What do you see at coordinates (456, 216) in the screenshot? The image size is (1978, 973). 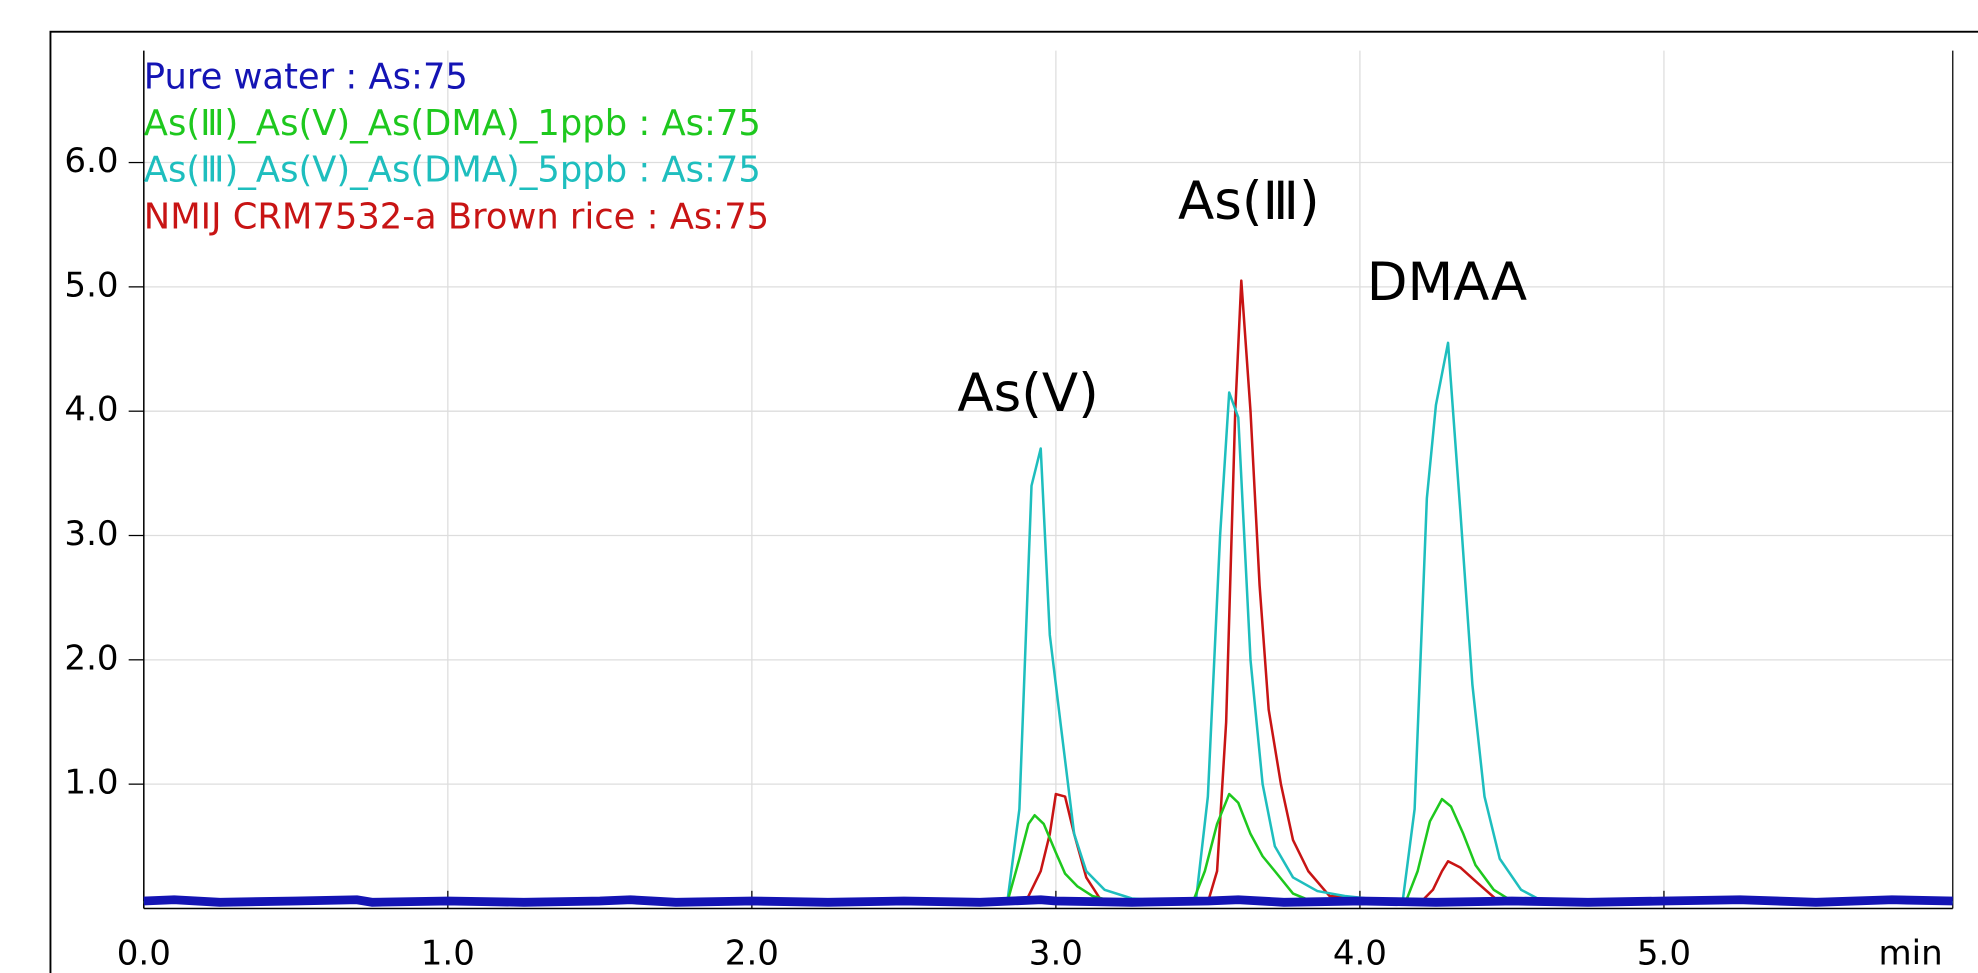 I see `legend-entry: NMIJ CRM7532-a Brown rice : As:75` at bounding box center [456, 216].